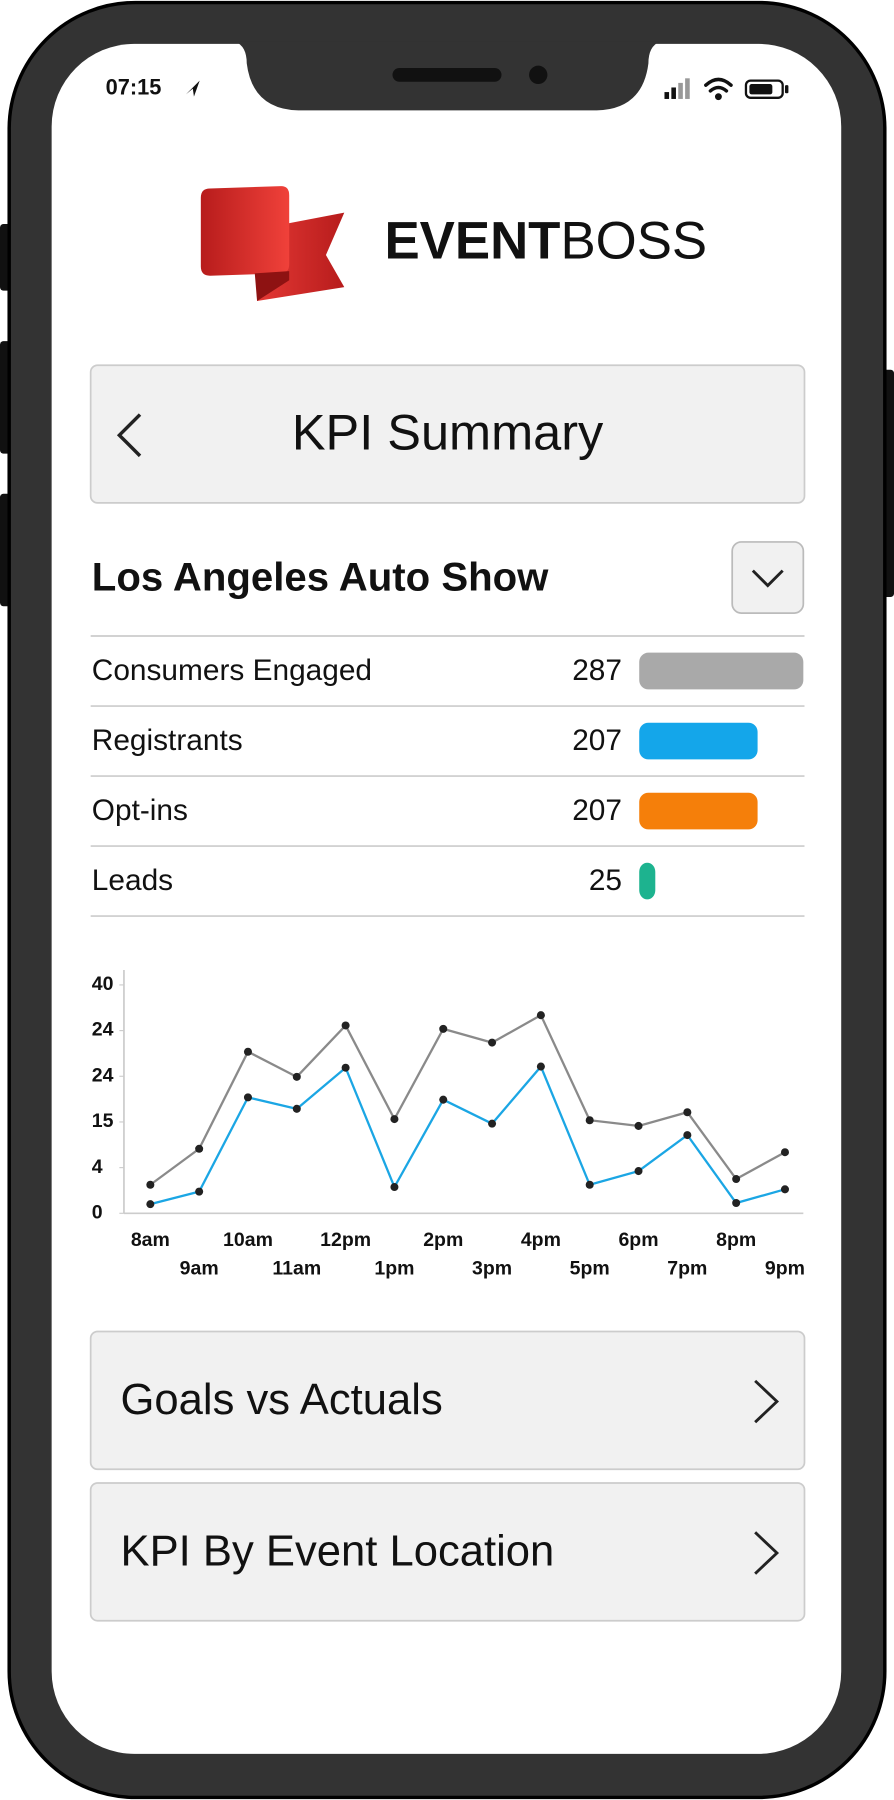  I want to click on x-tick-label: 4pm, so click(541, 1240).